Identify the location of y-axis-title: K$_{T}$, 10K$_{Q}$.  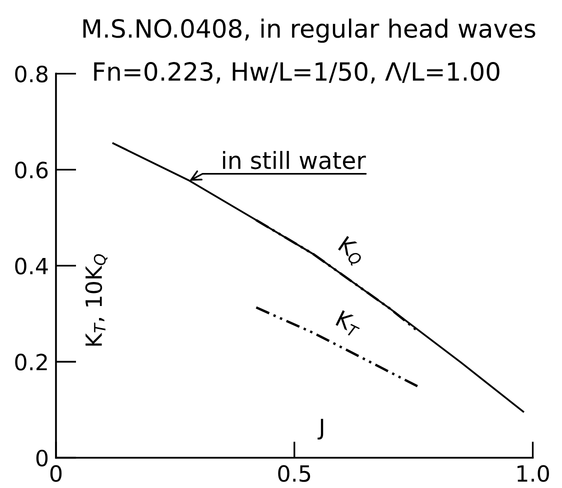
(96, 300).